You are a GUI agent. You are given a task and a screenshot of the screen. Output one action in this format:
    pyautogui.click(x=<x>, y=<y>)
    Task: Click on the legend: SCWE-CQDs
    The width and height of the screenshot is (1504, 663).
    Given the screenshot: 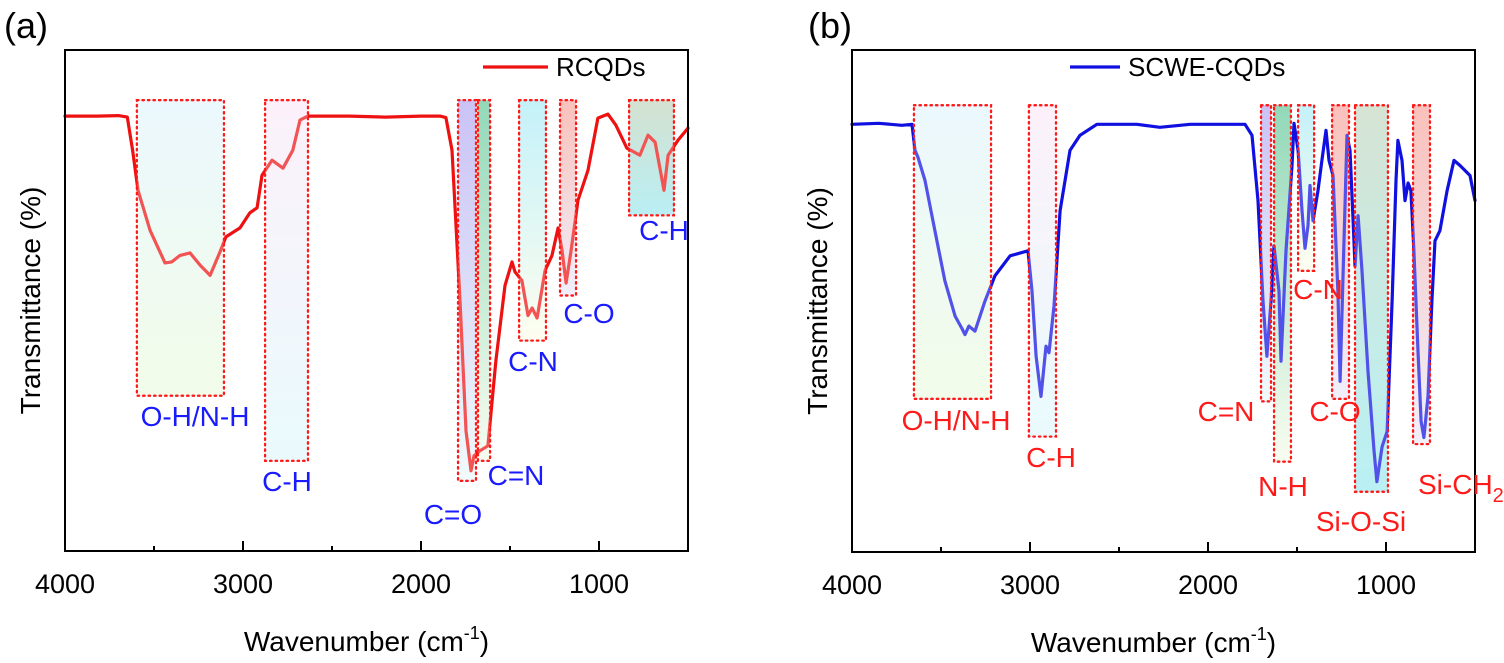 What is the action you would take?
    pyautogui.click(x=1177, y=67)
    